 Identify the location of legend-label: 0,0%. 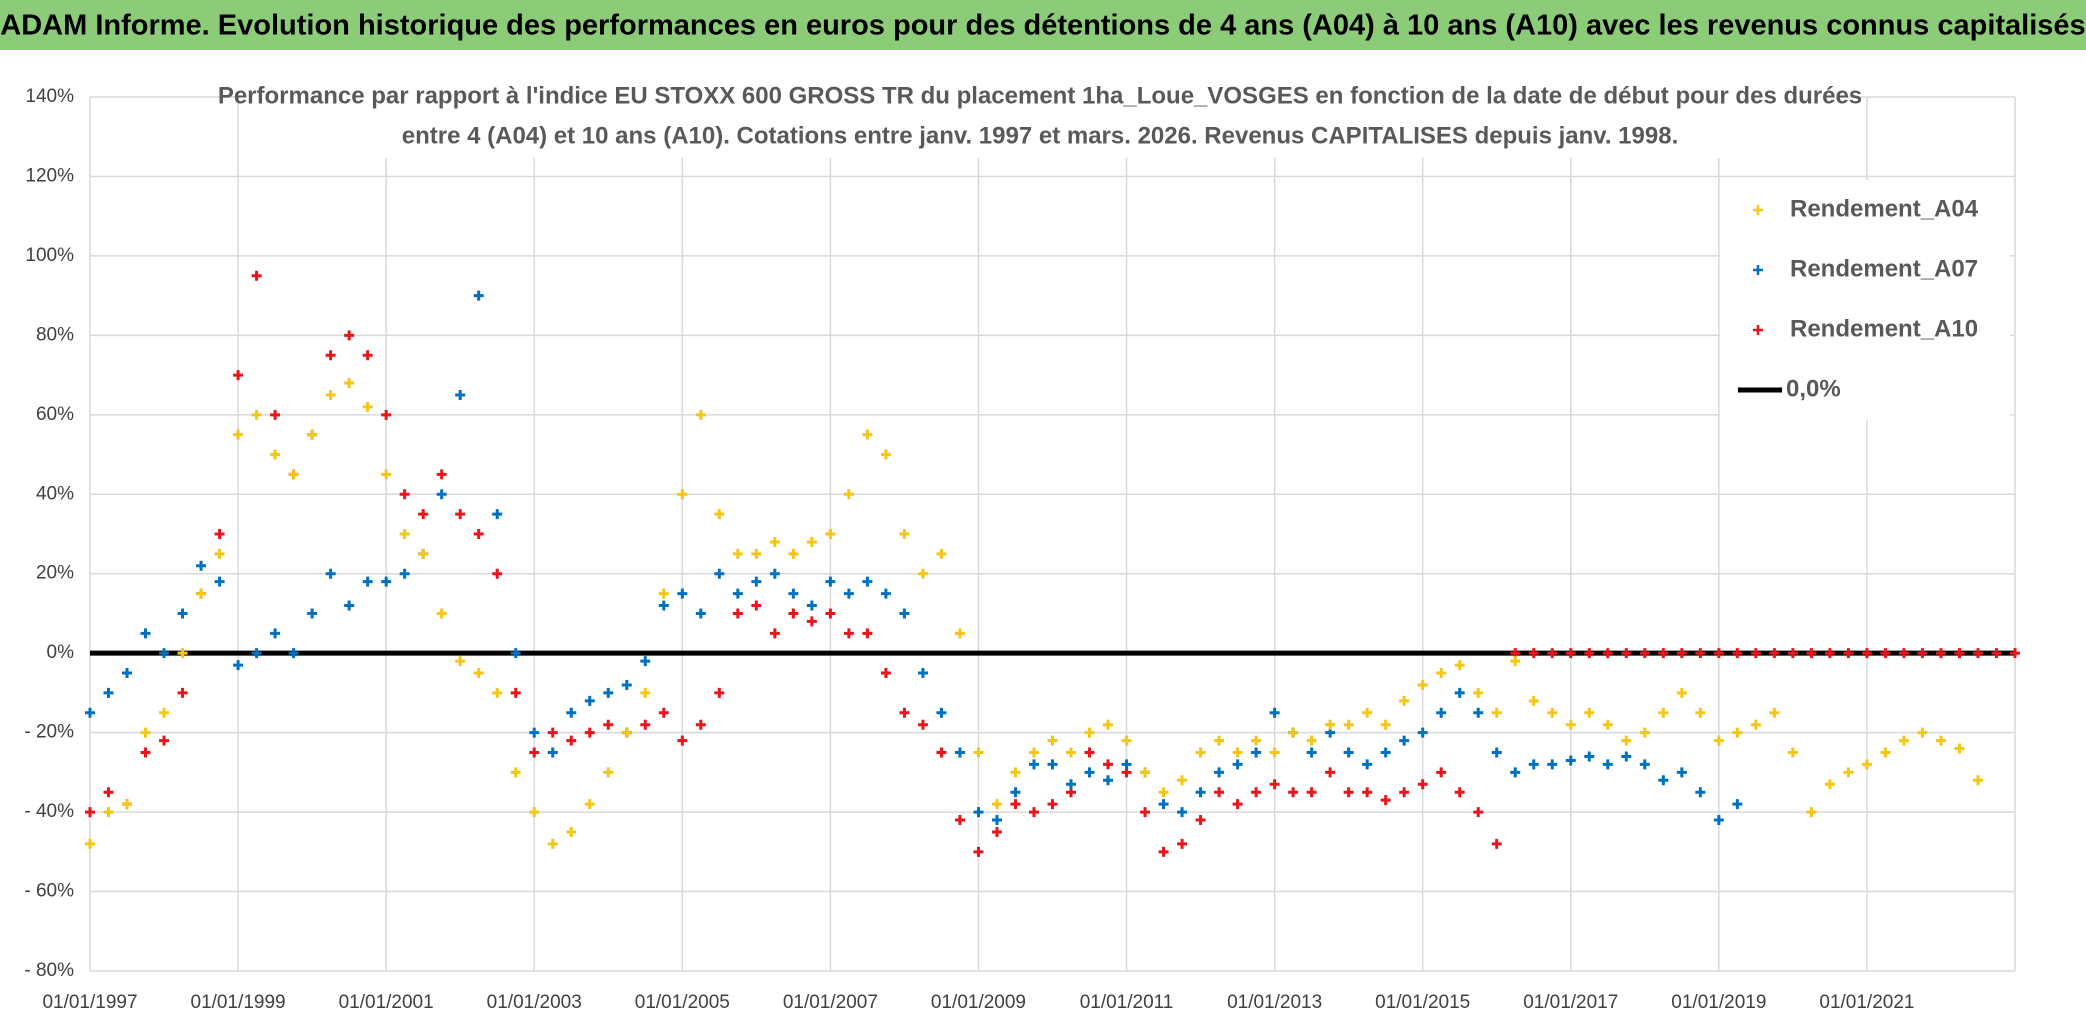
(1813, 388).